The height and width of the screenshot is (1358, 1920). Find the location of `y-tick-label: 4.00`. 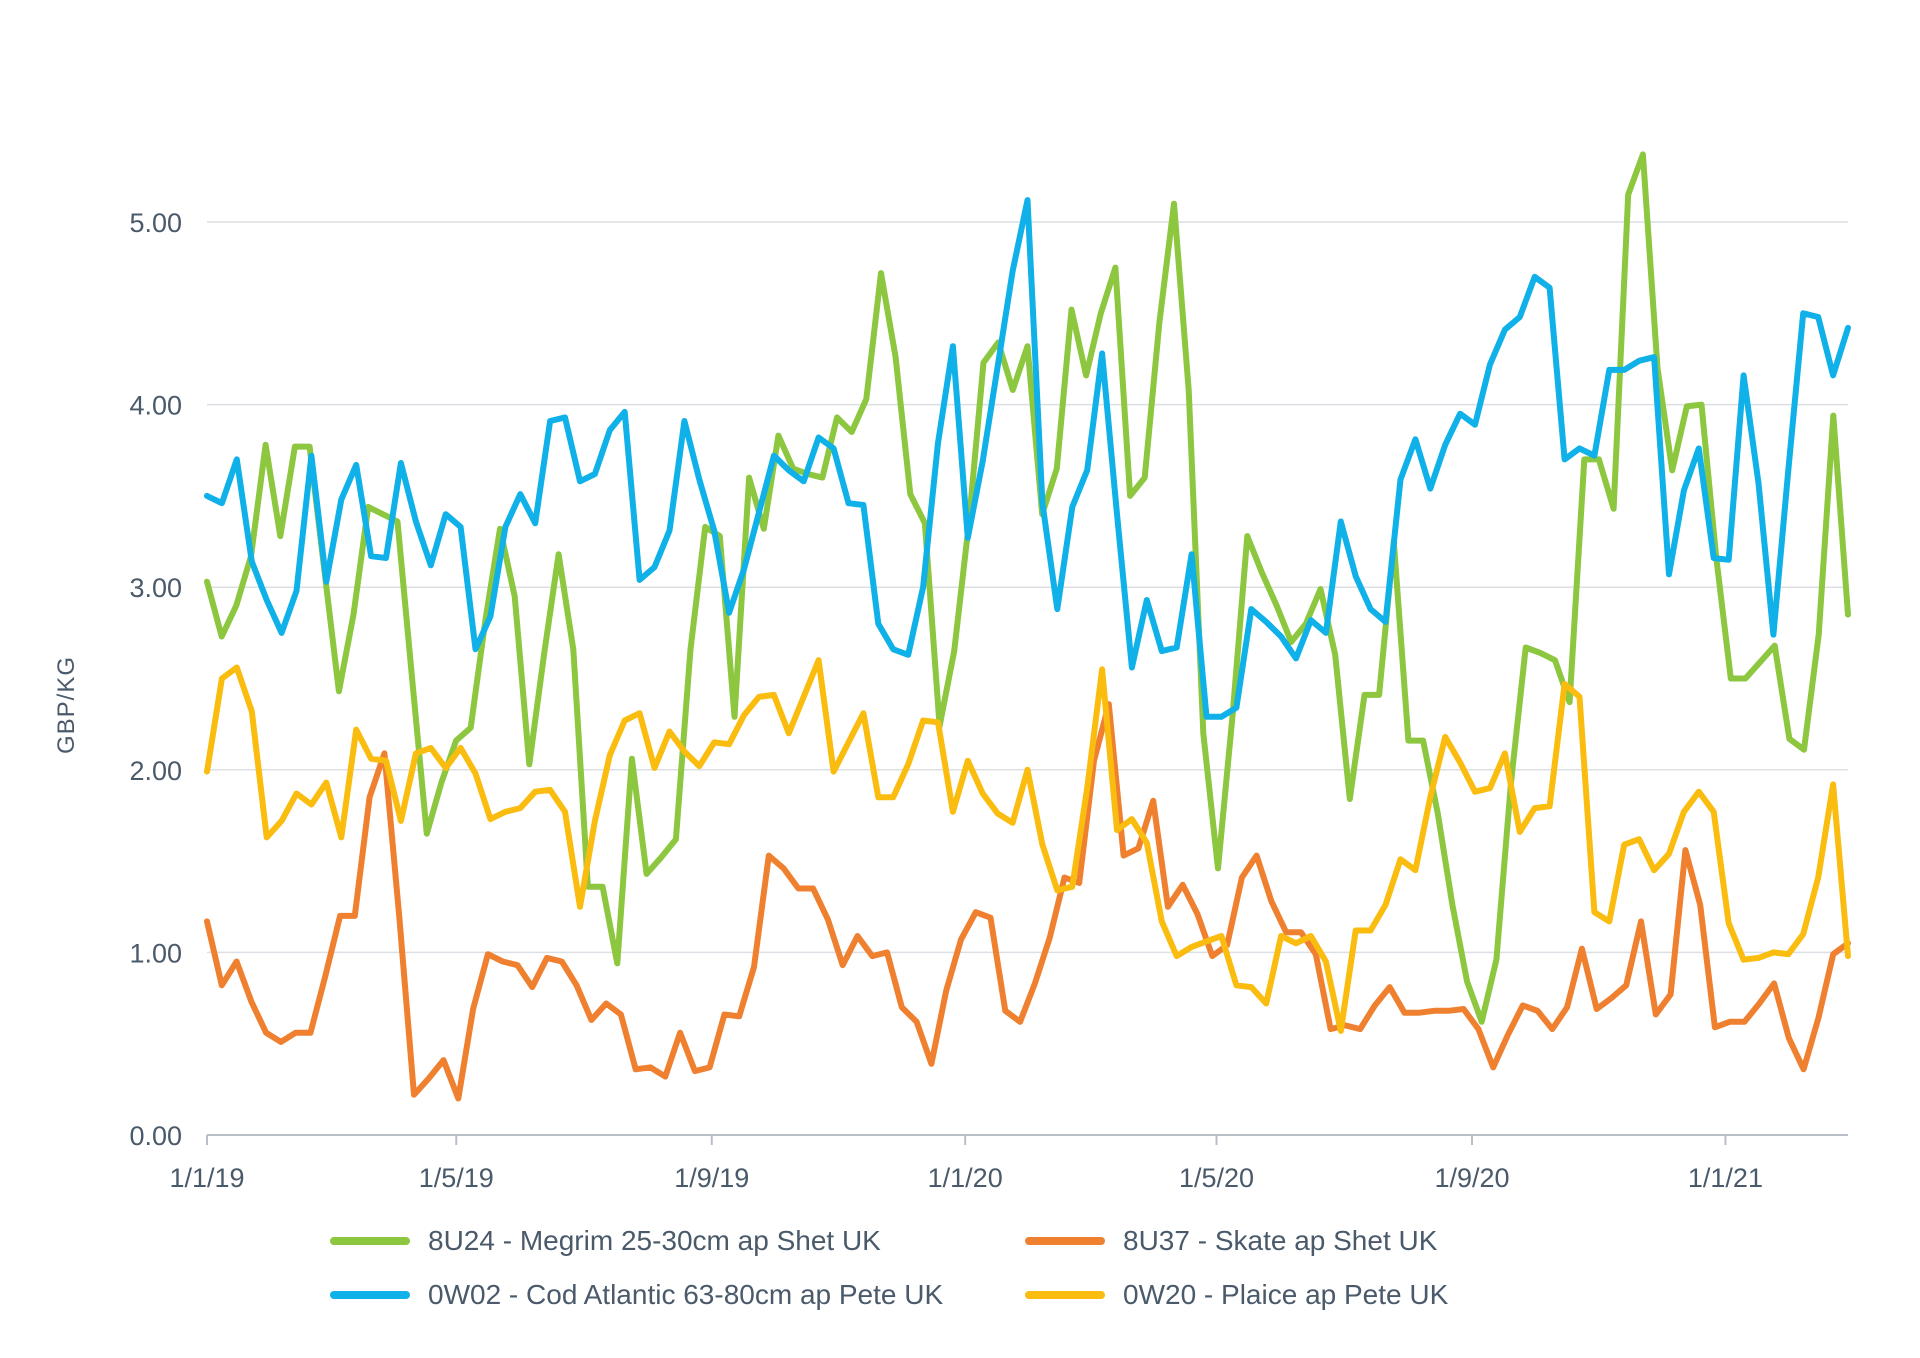

y-tick-label: 4.00 is located at coordinates (155, 406).